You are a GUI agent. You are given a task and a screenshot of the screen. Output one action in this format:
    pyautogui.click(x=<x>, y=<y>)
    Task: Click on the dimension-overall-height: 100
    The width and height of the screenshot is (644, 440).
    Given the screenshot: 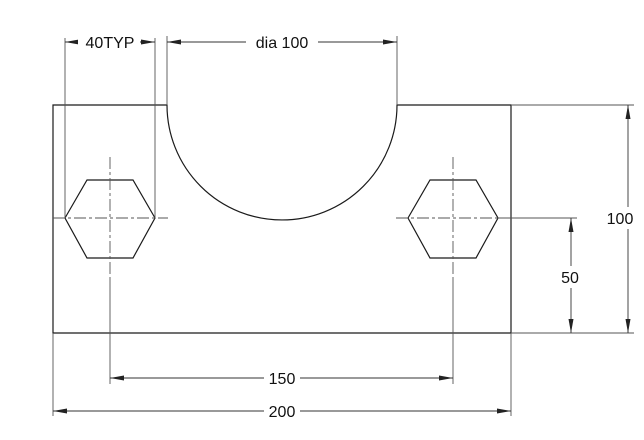 What is the action you would take?
    pyautogui.click(x=623, y=219)
    